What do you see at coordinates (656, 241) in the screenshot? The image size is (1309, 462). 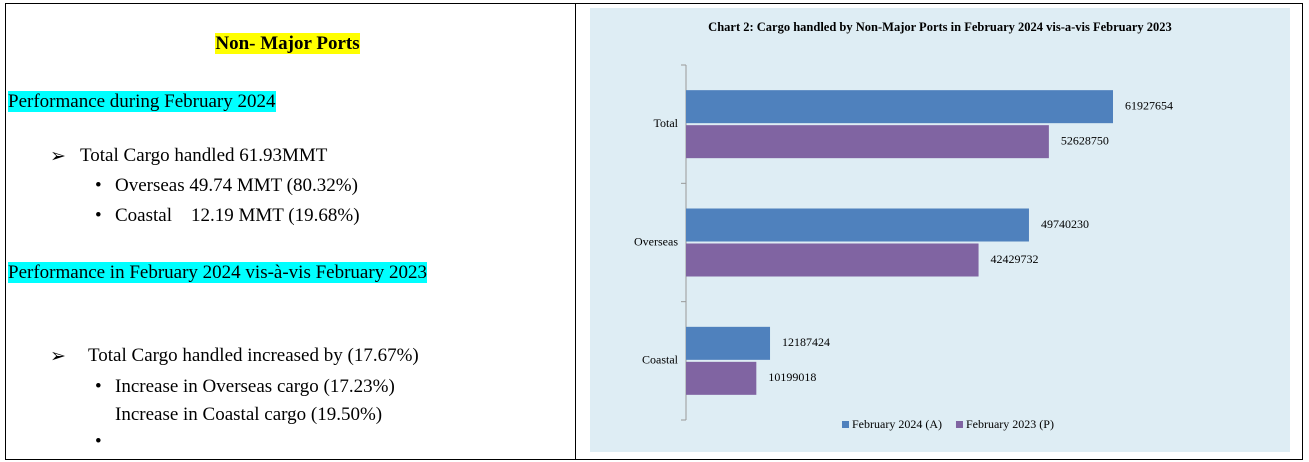 I see `category-label: Overseas` at bounding box center [656, 241].